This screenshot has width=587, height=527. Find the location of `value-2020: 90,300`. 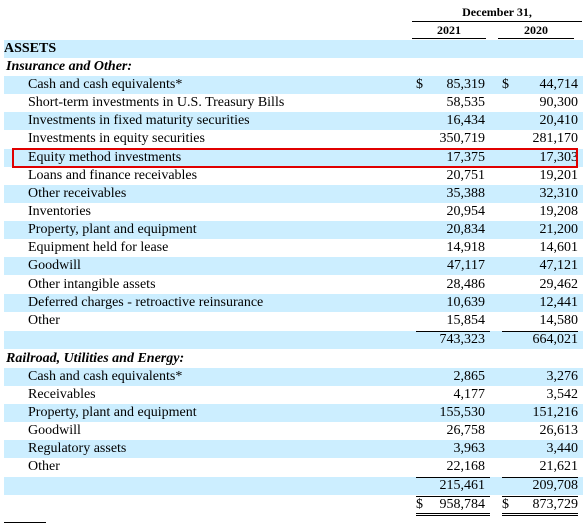

value-2020: 90,300 is located at coordinates (559, 102).